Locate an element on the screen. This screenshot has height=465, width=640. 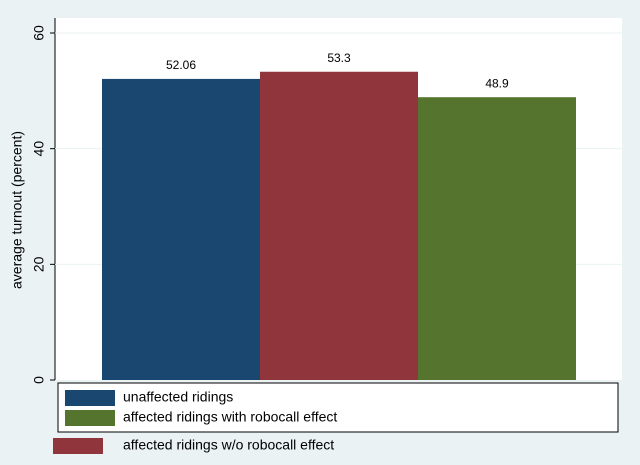
legend-label: affected ridings w/o robocall effect is located at coordinates (228, 445).